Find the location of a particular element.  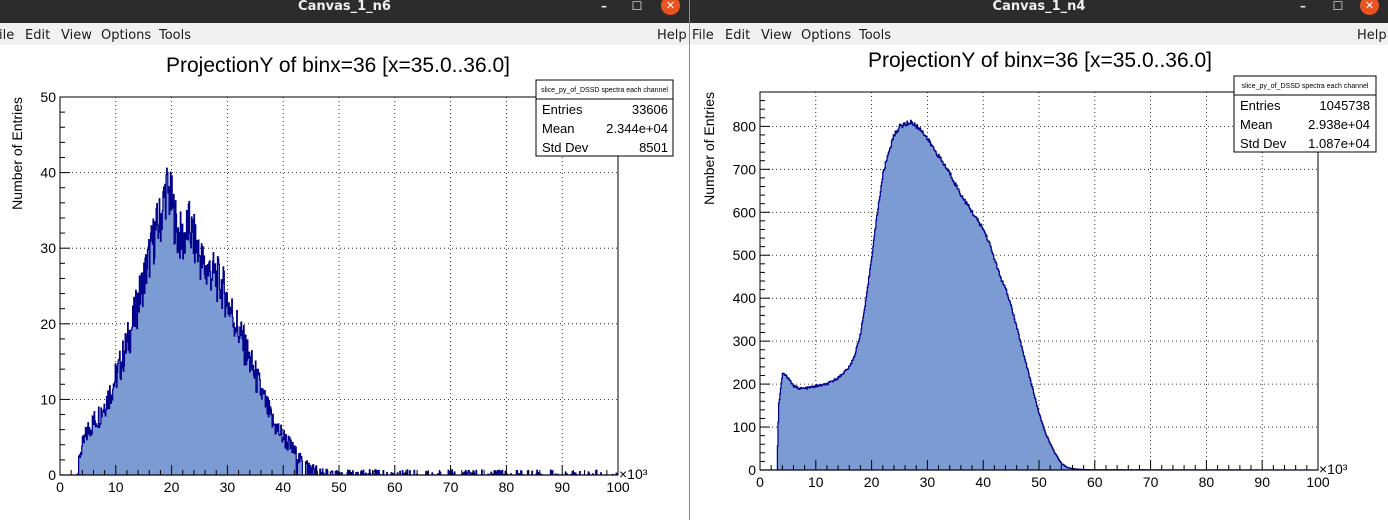

stats-value: 33606 is located at coordinates (650, 109).